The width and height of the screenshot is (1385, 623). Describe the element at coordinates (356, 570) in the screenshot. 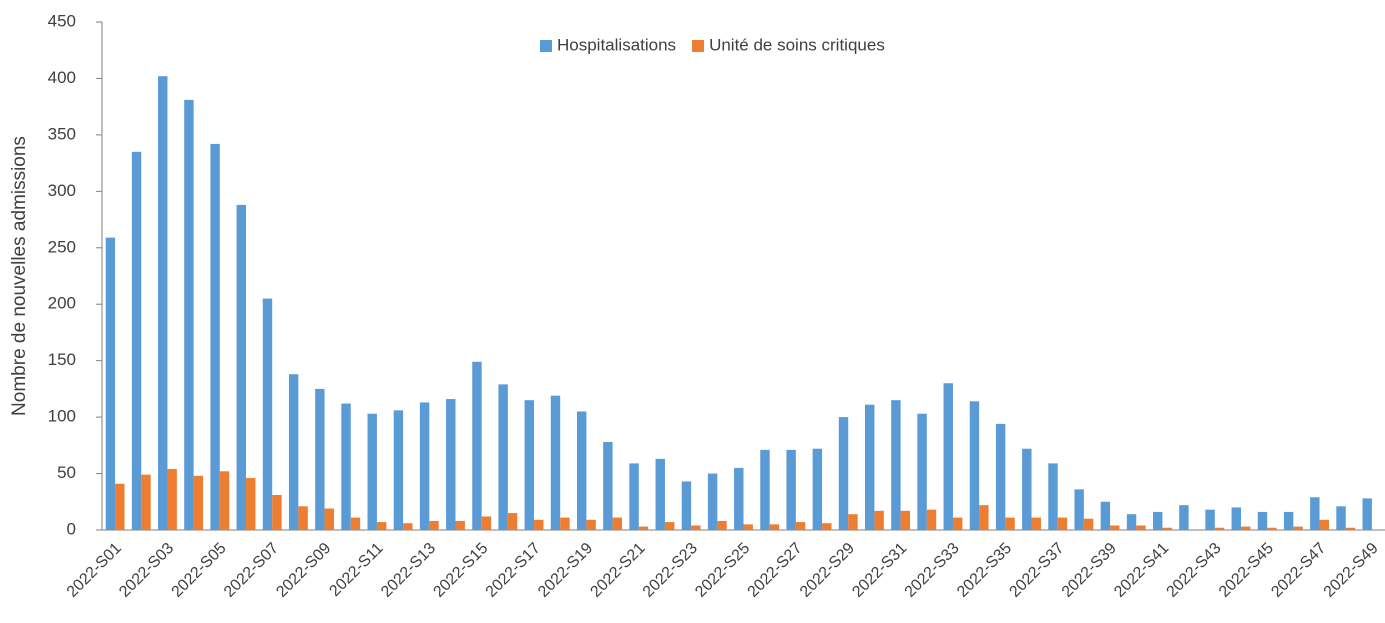

I see `x-tick-label: 2022-S11` at that location.